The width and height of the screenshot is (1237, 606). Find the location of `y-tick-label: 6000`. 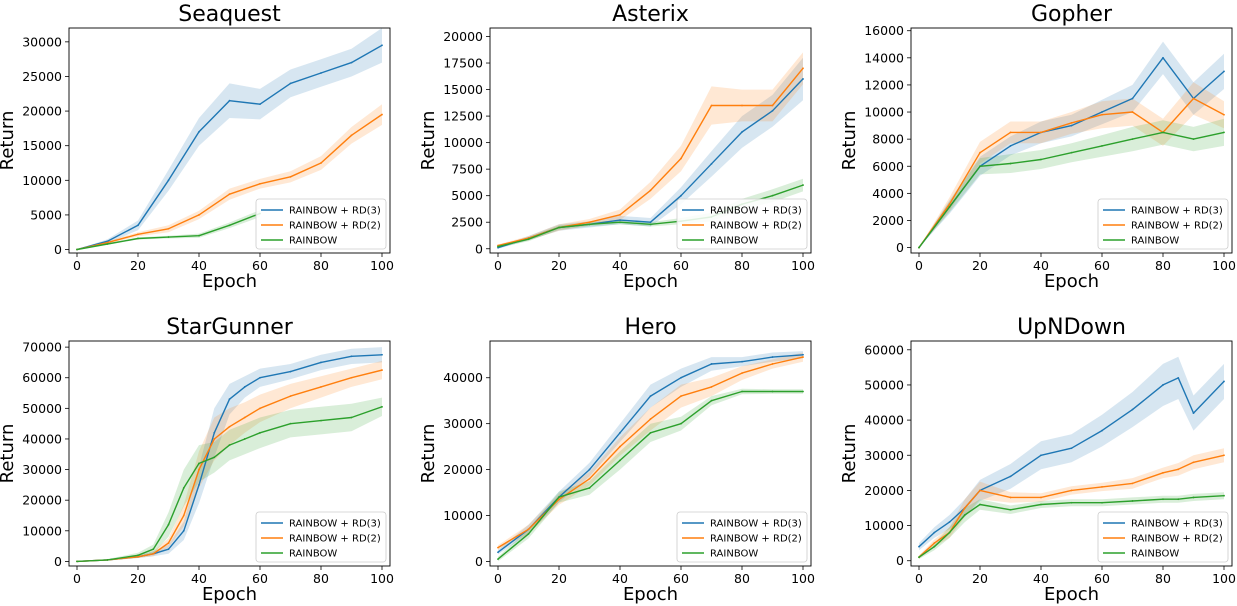

y-tick-label: 6000 is located at coordinates (888, 166).